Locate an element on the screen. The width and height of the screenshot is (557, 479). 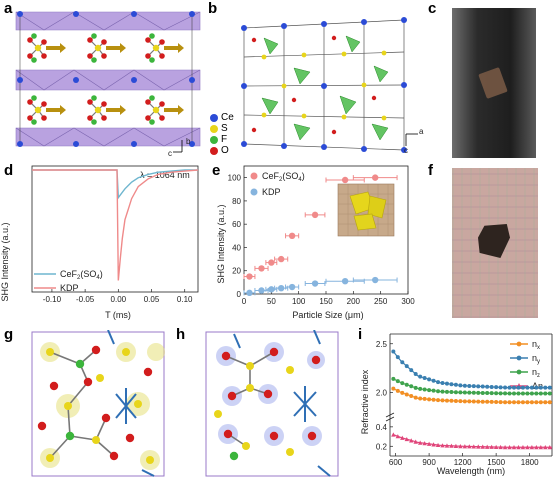
f-swatch-icon is located at coordinates (214, 139).